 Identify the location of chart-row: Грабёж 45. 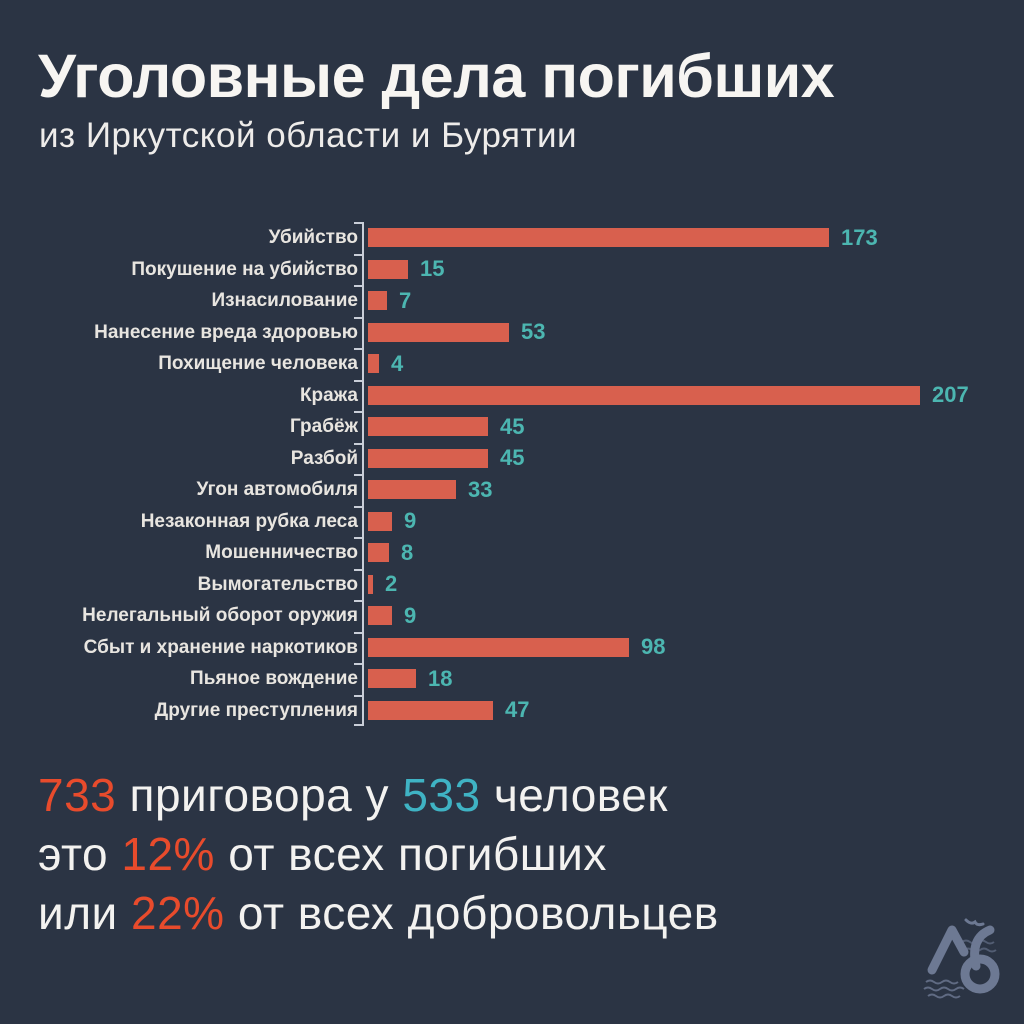
(516, 427).